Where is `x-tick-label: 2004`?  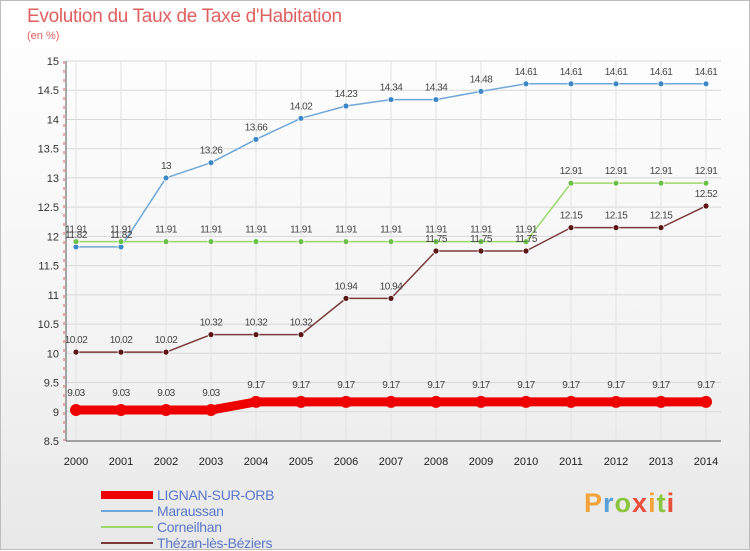 x-tick-label: 2004 is located at coordinates (256, 462).